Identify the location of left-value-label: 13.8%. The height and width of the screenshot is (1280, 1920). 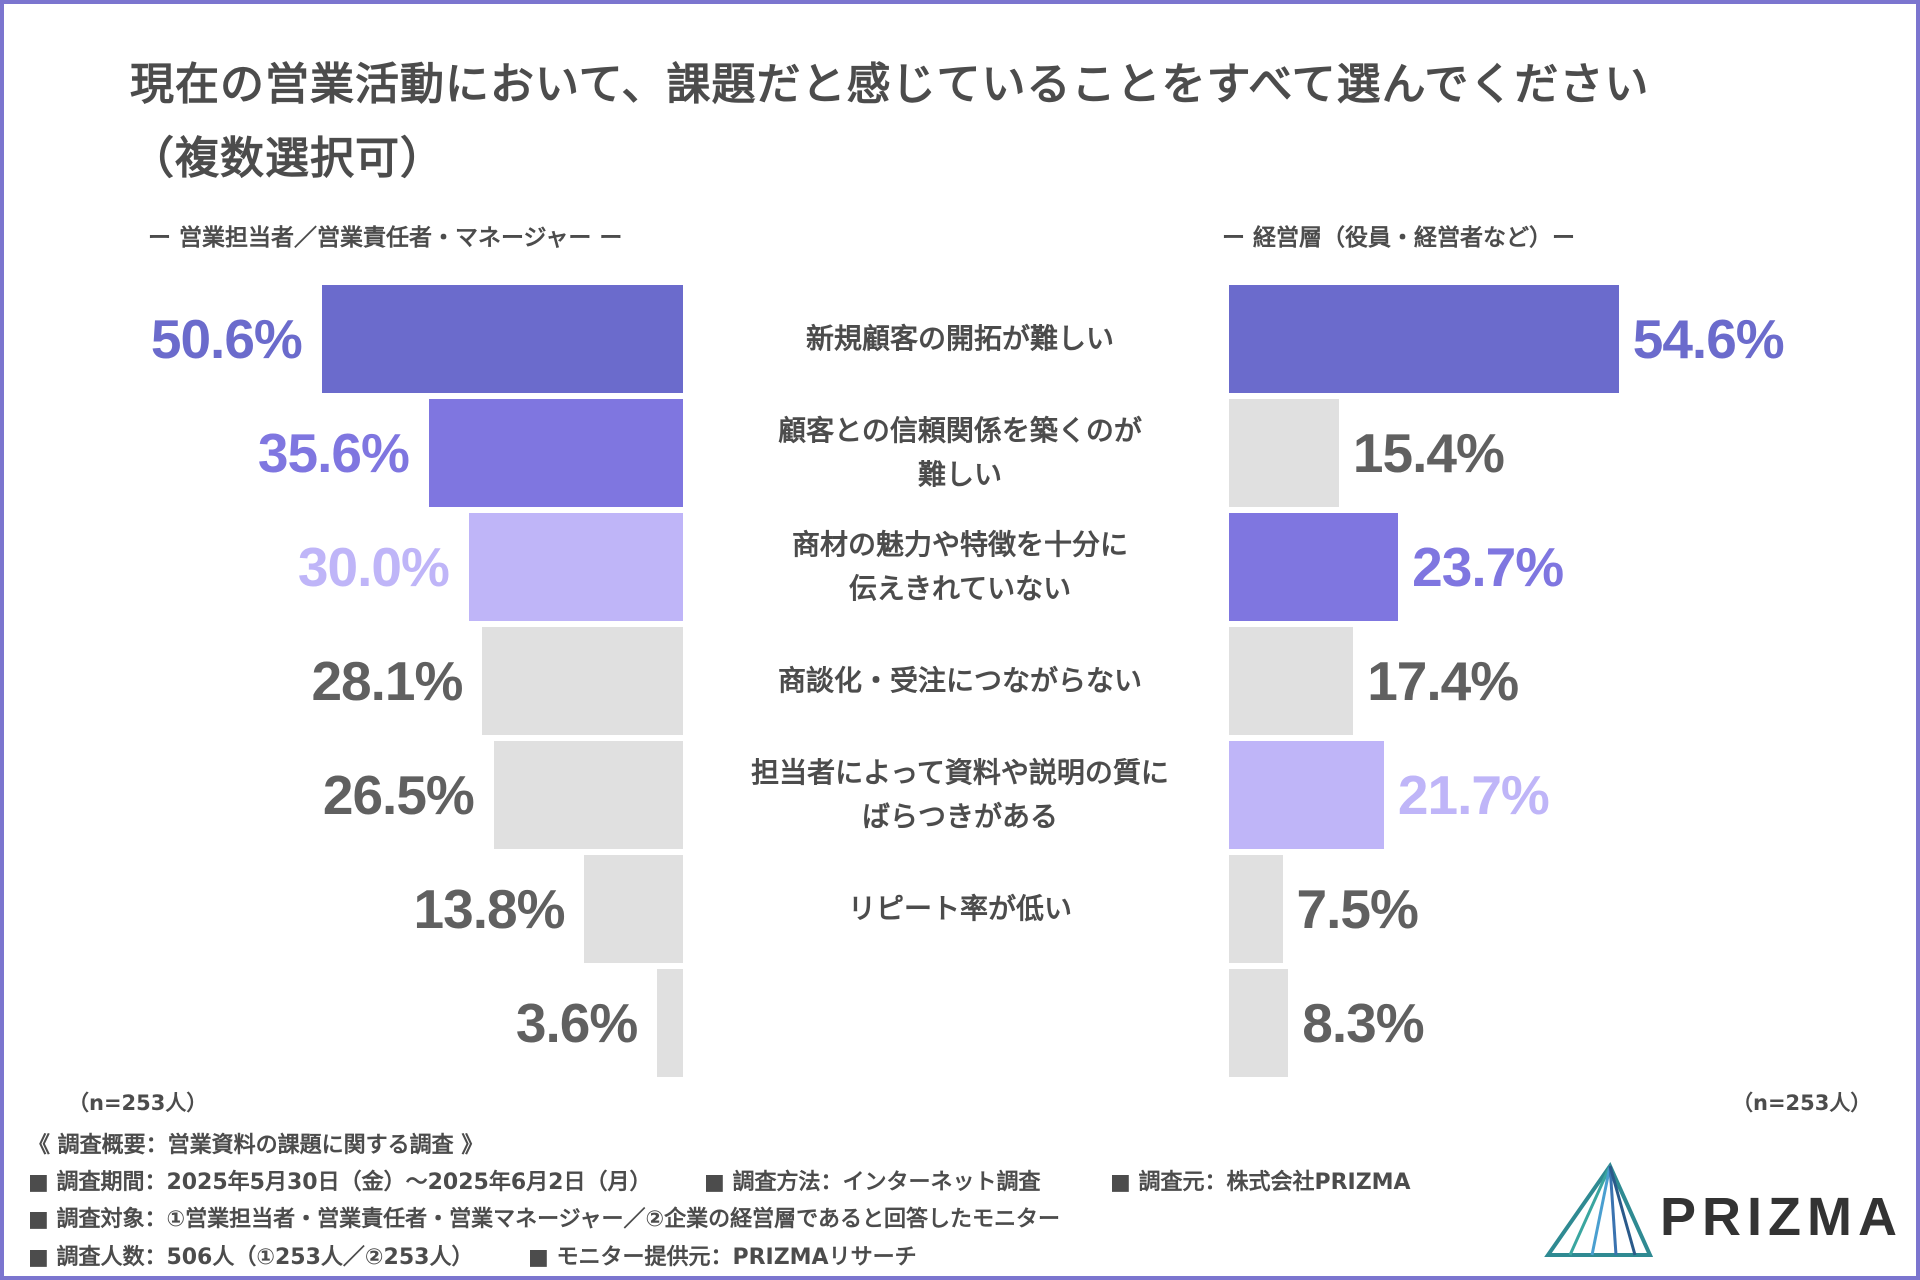
(489, 909).